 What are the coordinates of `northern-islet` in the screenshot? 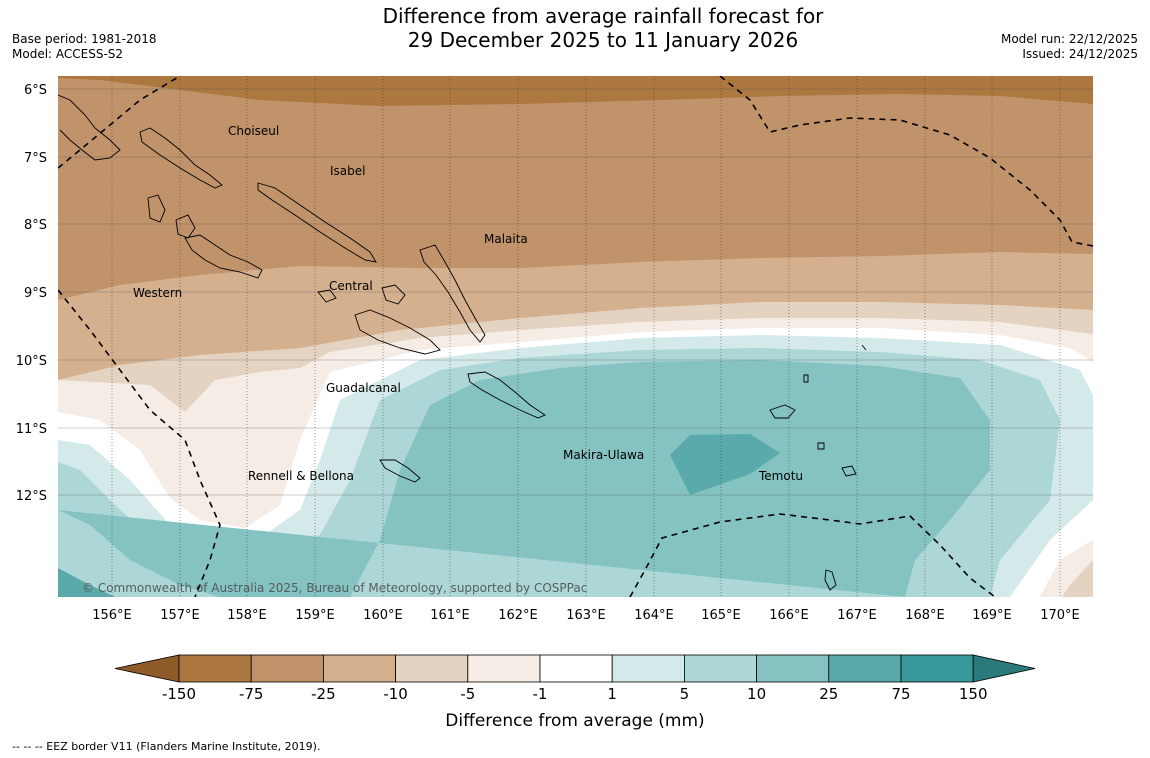 It's located at (864, 347).